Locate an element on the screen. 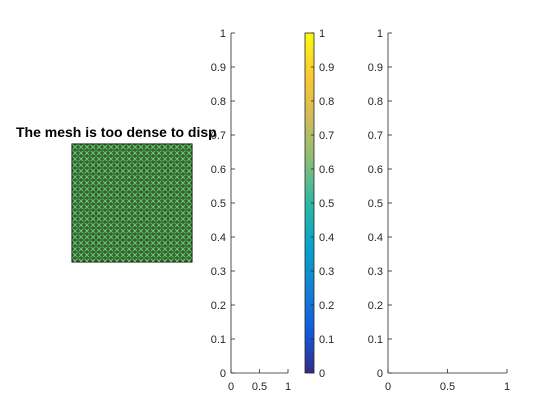  colorbar-tick-label: 0.1 is located at coordinates (326, 340).